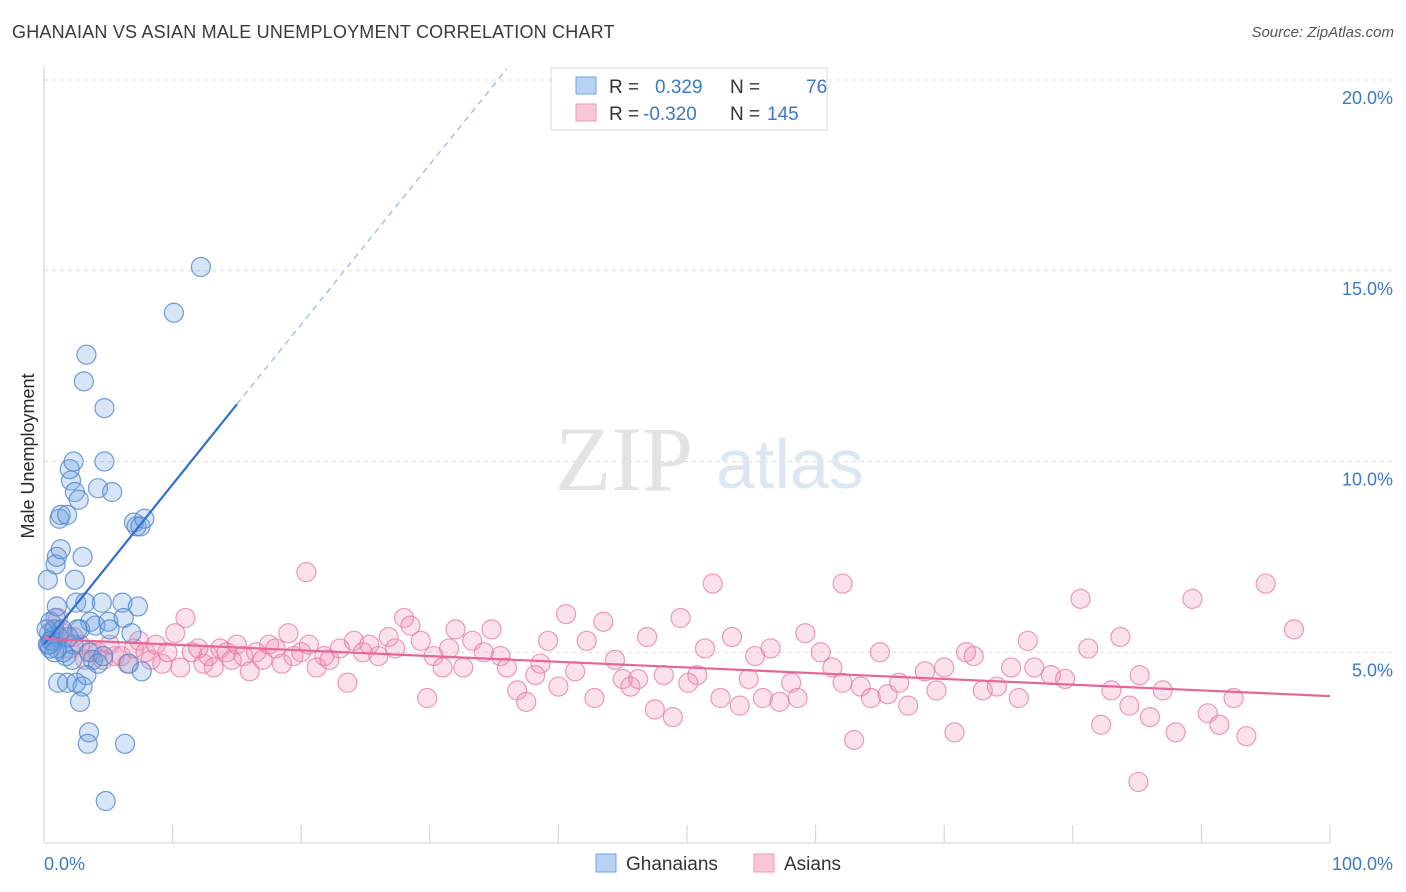 Image resolution: width=1406 pixels, height=892 pixels. What do you see at coordinates (790, 464) in the screenshot?
I see `watermark-atlas: atlas` at bounding box center [790, 464].